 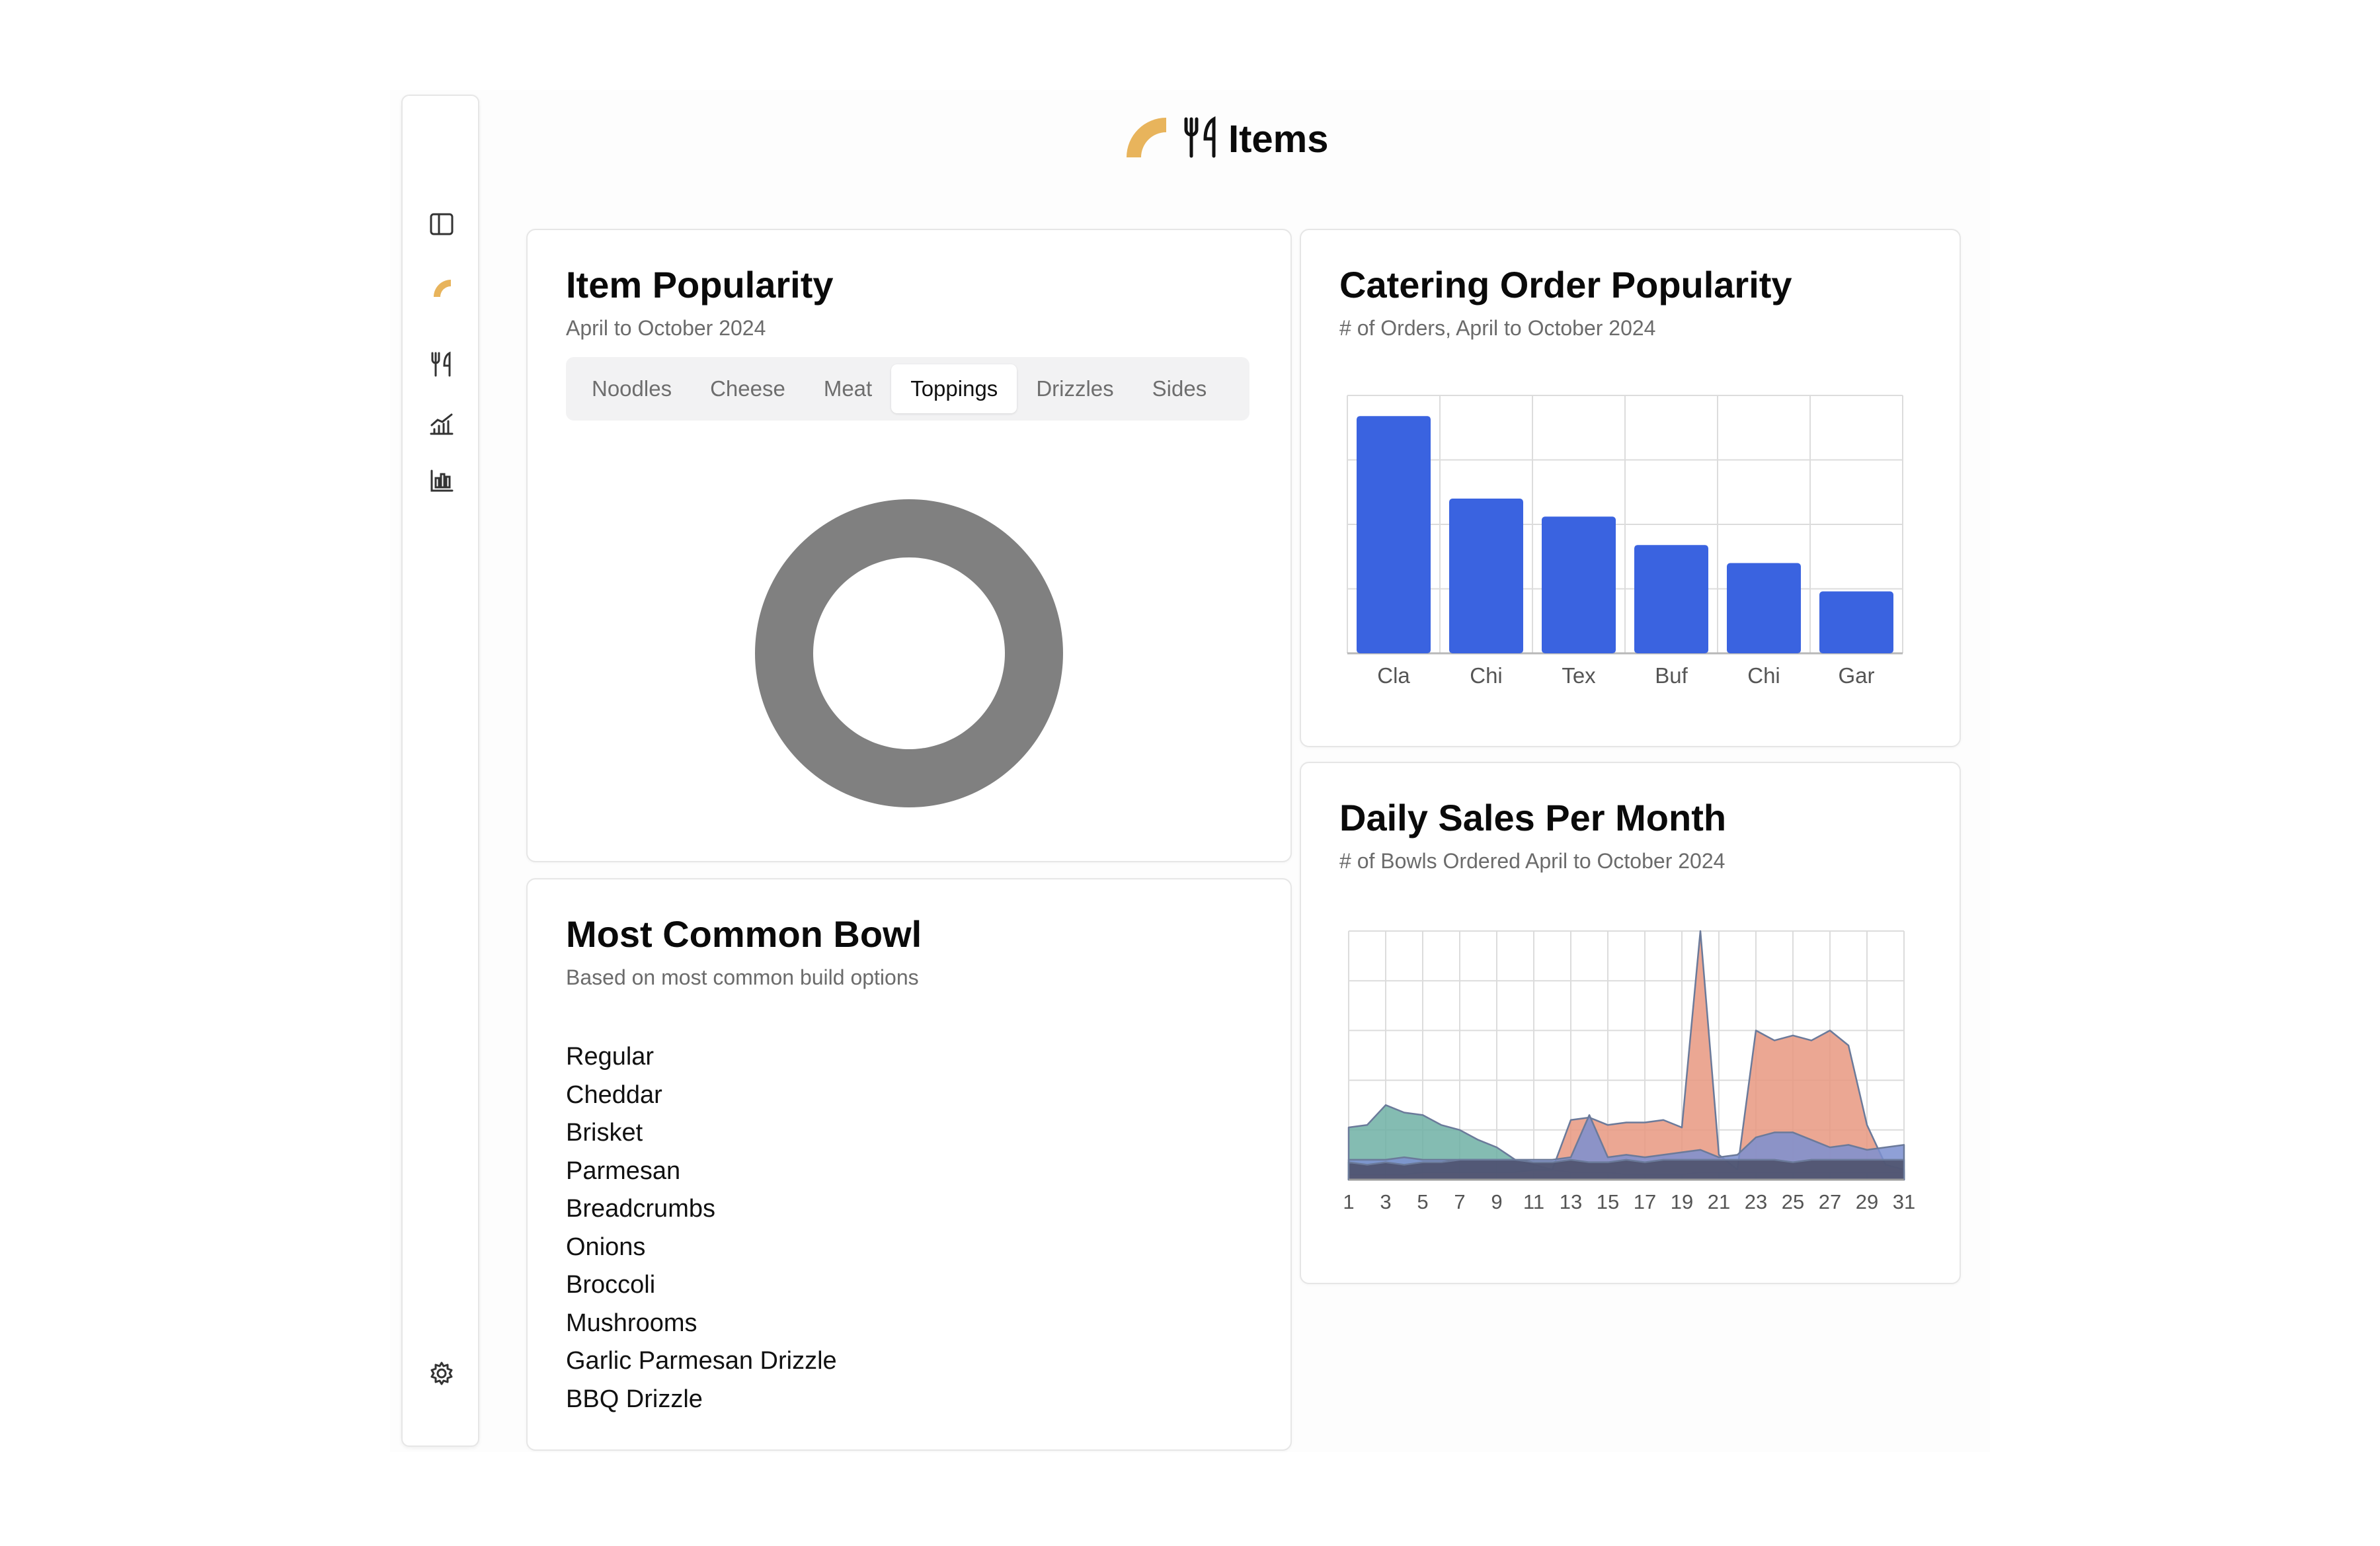 What do you see at coordinates (742, 977) in the screenshot?
I see `card-subtitle: Based on most common build options` at bounding box center [742, 977].